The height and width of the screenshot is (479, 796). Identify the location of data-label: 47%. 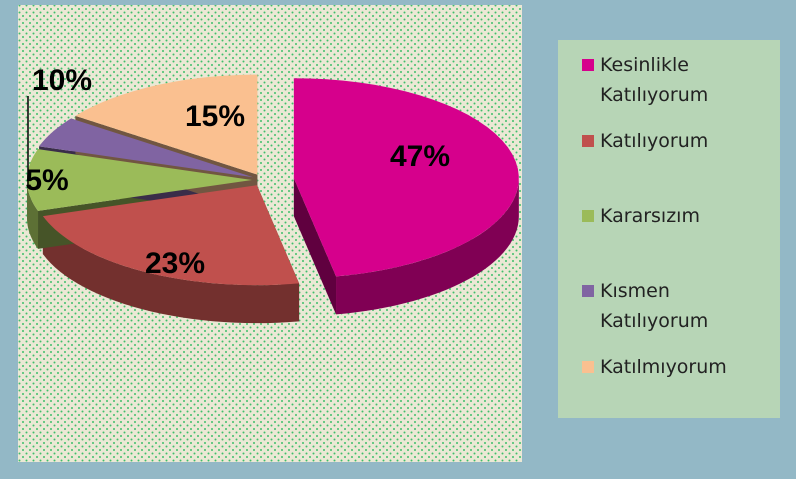
(420, 156).